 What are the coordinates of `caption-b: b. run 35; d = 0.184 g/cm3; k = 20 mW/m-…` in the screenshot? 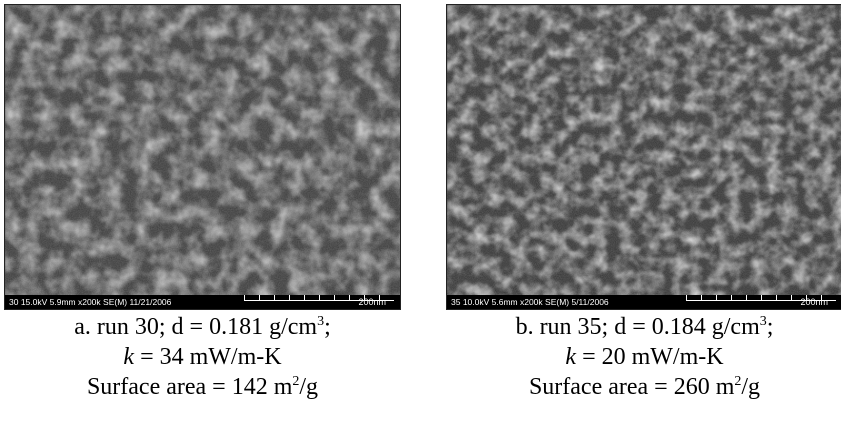 It's located at (643, 357).